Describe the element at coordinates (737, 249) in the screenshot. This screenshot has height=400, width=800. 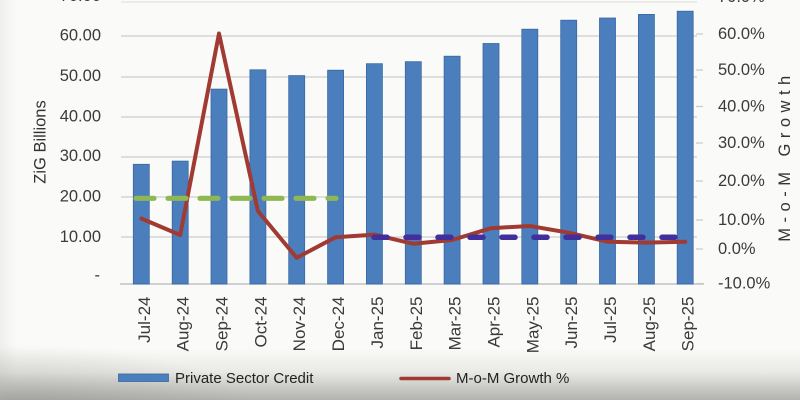
I see `svg-text: 0.0%` at that location.